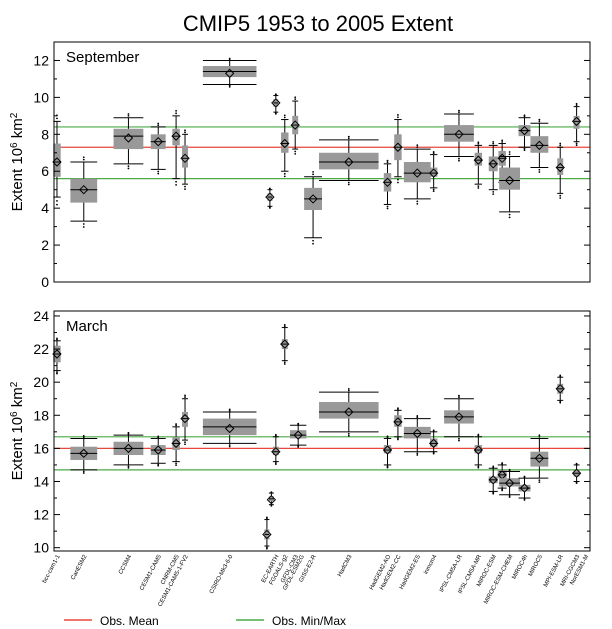  Describe the element at coordinates (18, 161) in the screenshot. I see `y-axis-label: Extent 106 km2` at that location.